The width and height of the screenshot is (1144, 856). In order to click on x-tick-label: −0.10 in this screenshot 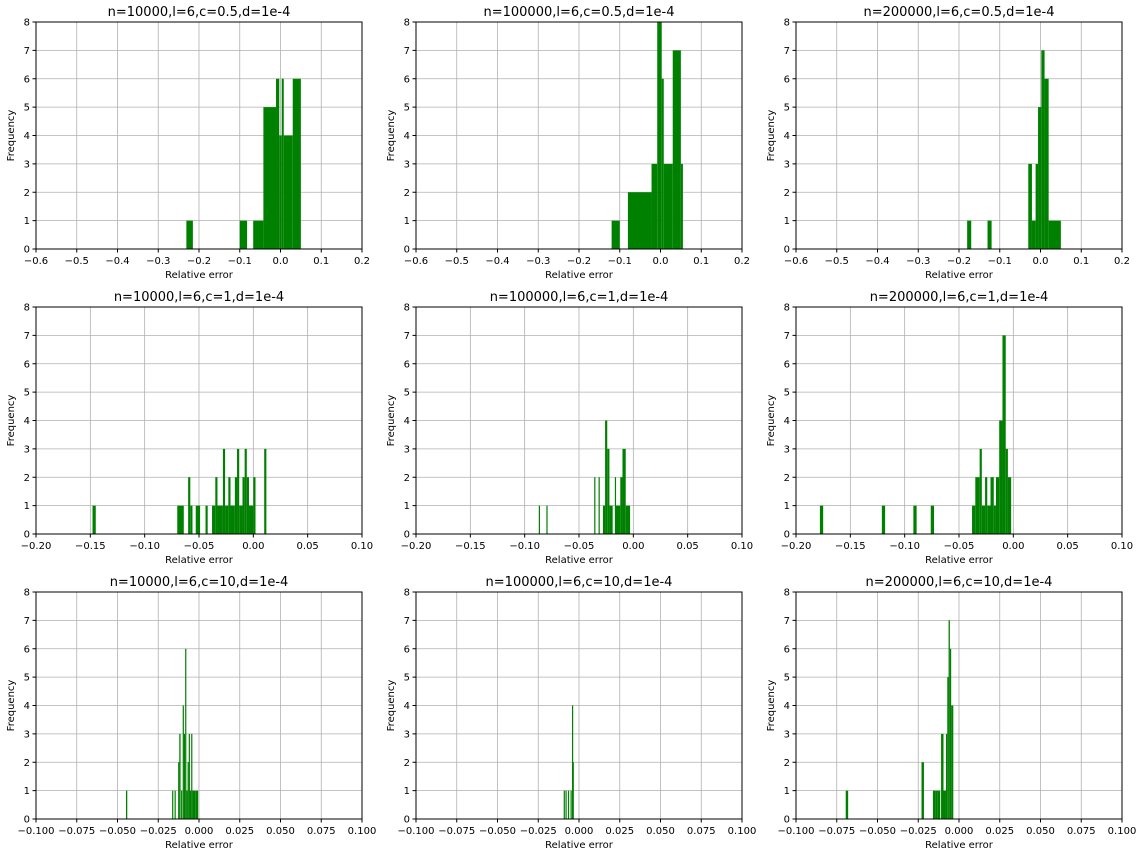, I will do `click(144, 546)`.